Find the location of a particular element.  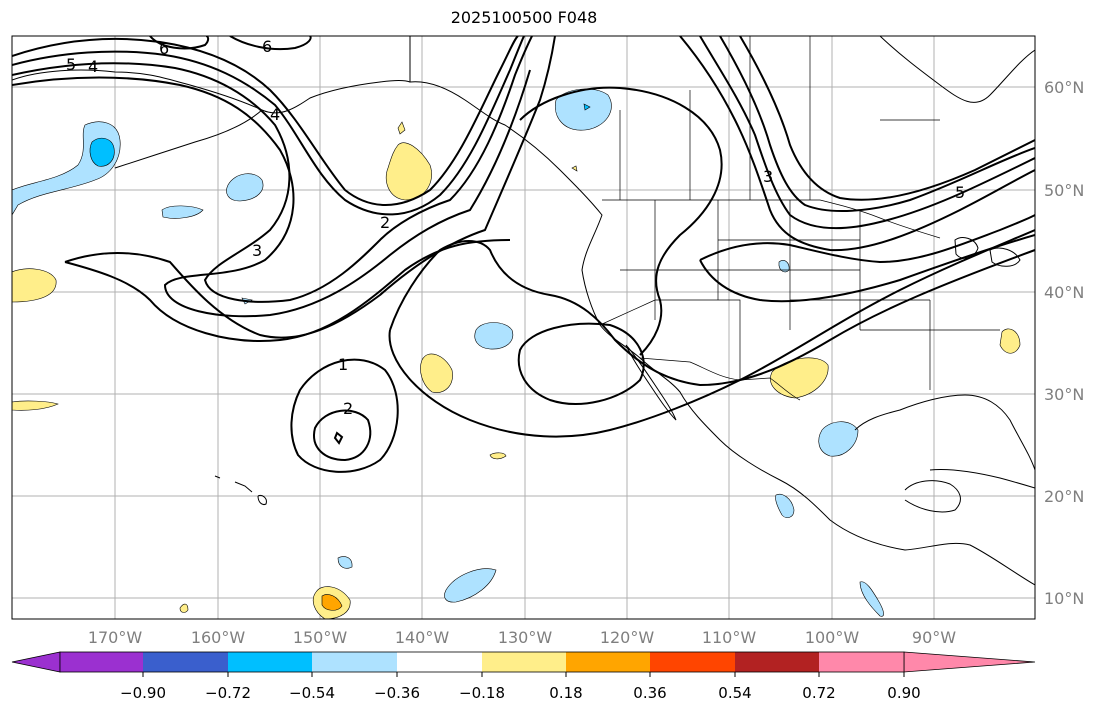

canada-provinces is located at coordinates (779, 118).